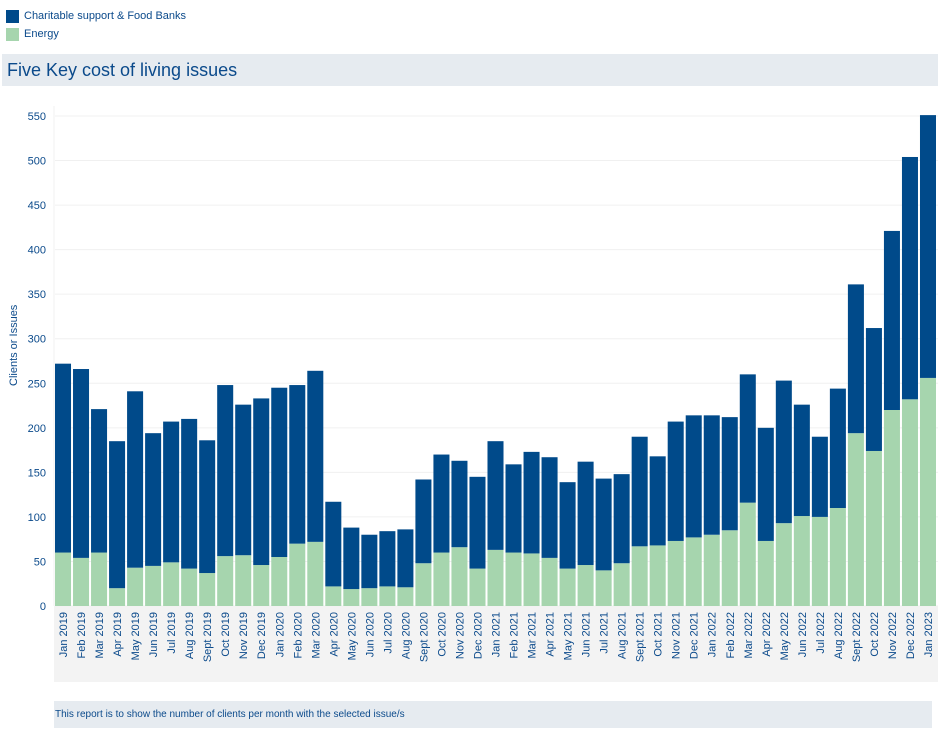 This screenshot has width=943, height=731. I want to click on legend-item-energy: Energy, so click(96, 34).